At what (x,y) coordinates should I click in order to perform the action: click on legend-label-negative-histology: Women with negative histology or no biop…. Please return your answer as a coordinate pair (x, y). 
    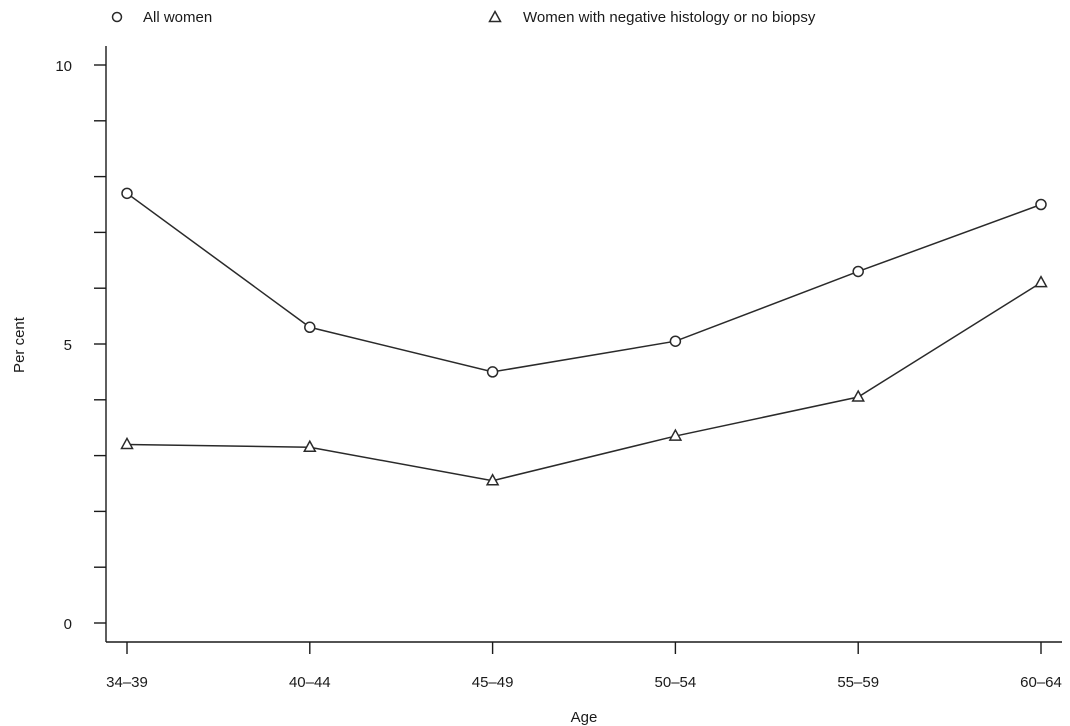
    Looking at the image, I should click on (669, 17).